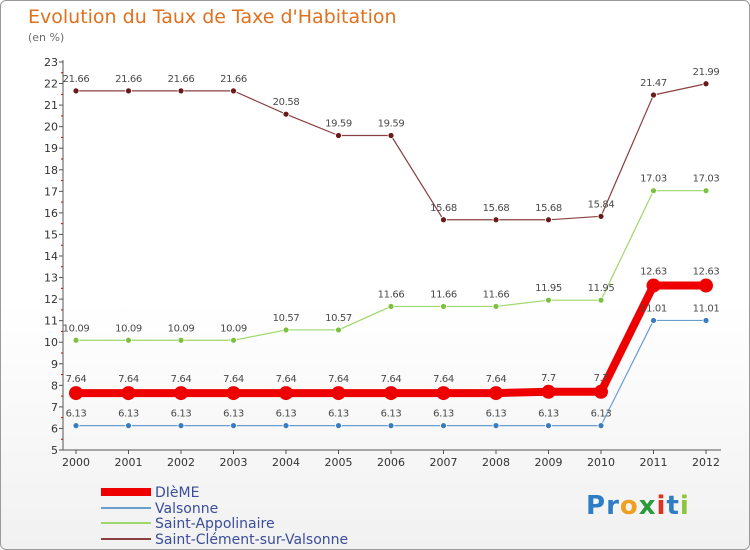  Describe the element at coordinates (46, 37) in the screenshot. I see `chart-subtitle: (en %)` at that location.